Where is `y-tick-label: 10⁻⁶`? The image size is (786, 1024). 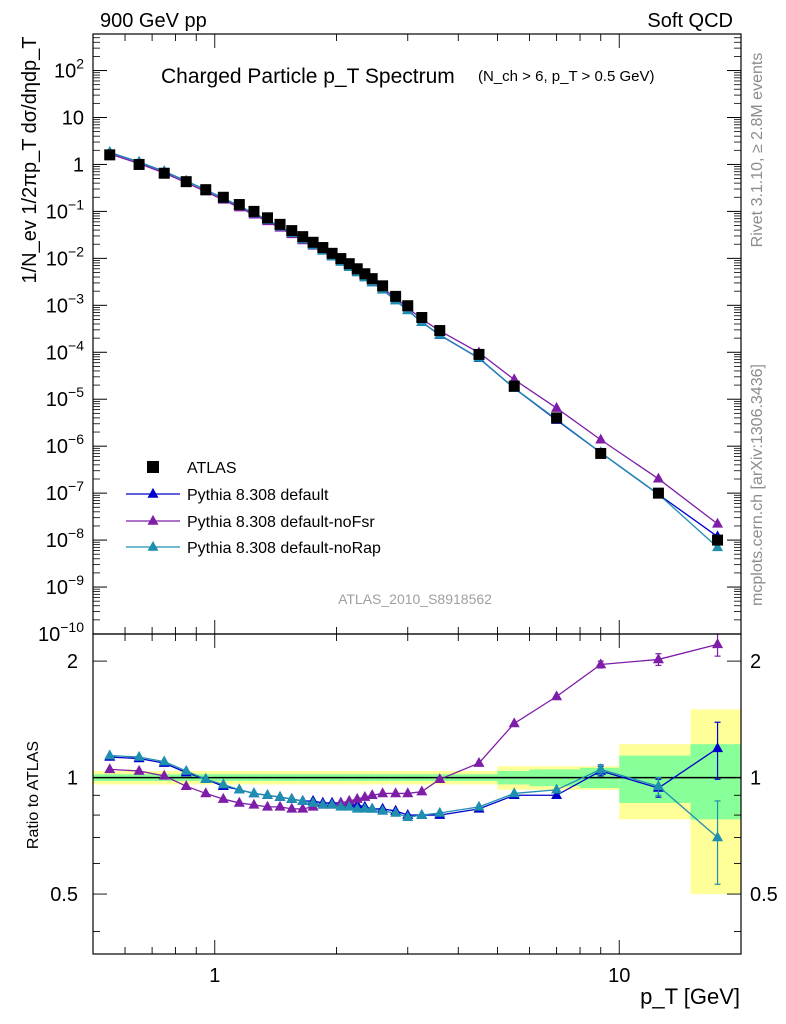
y-tick-label: 10⁻⁶ is located at coordinates (65, 444).